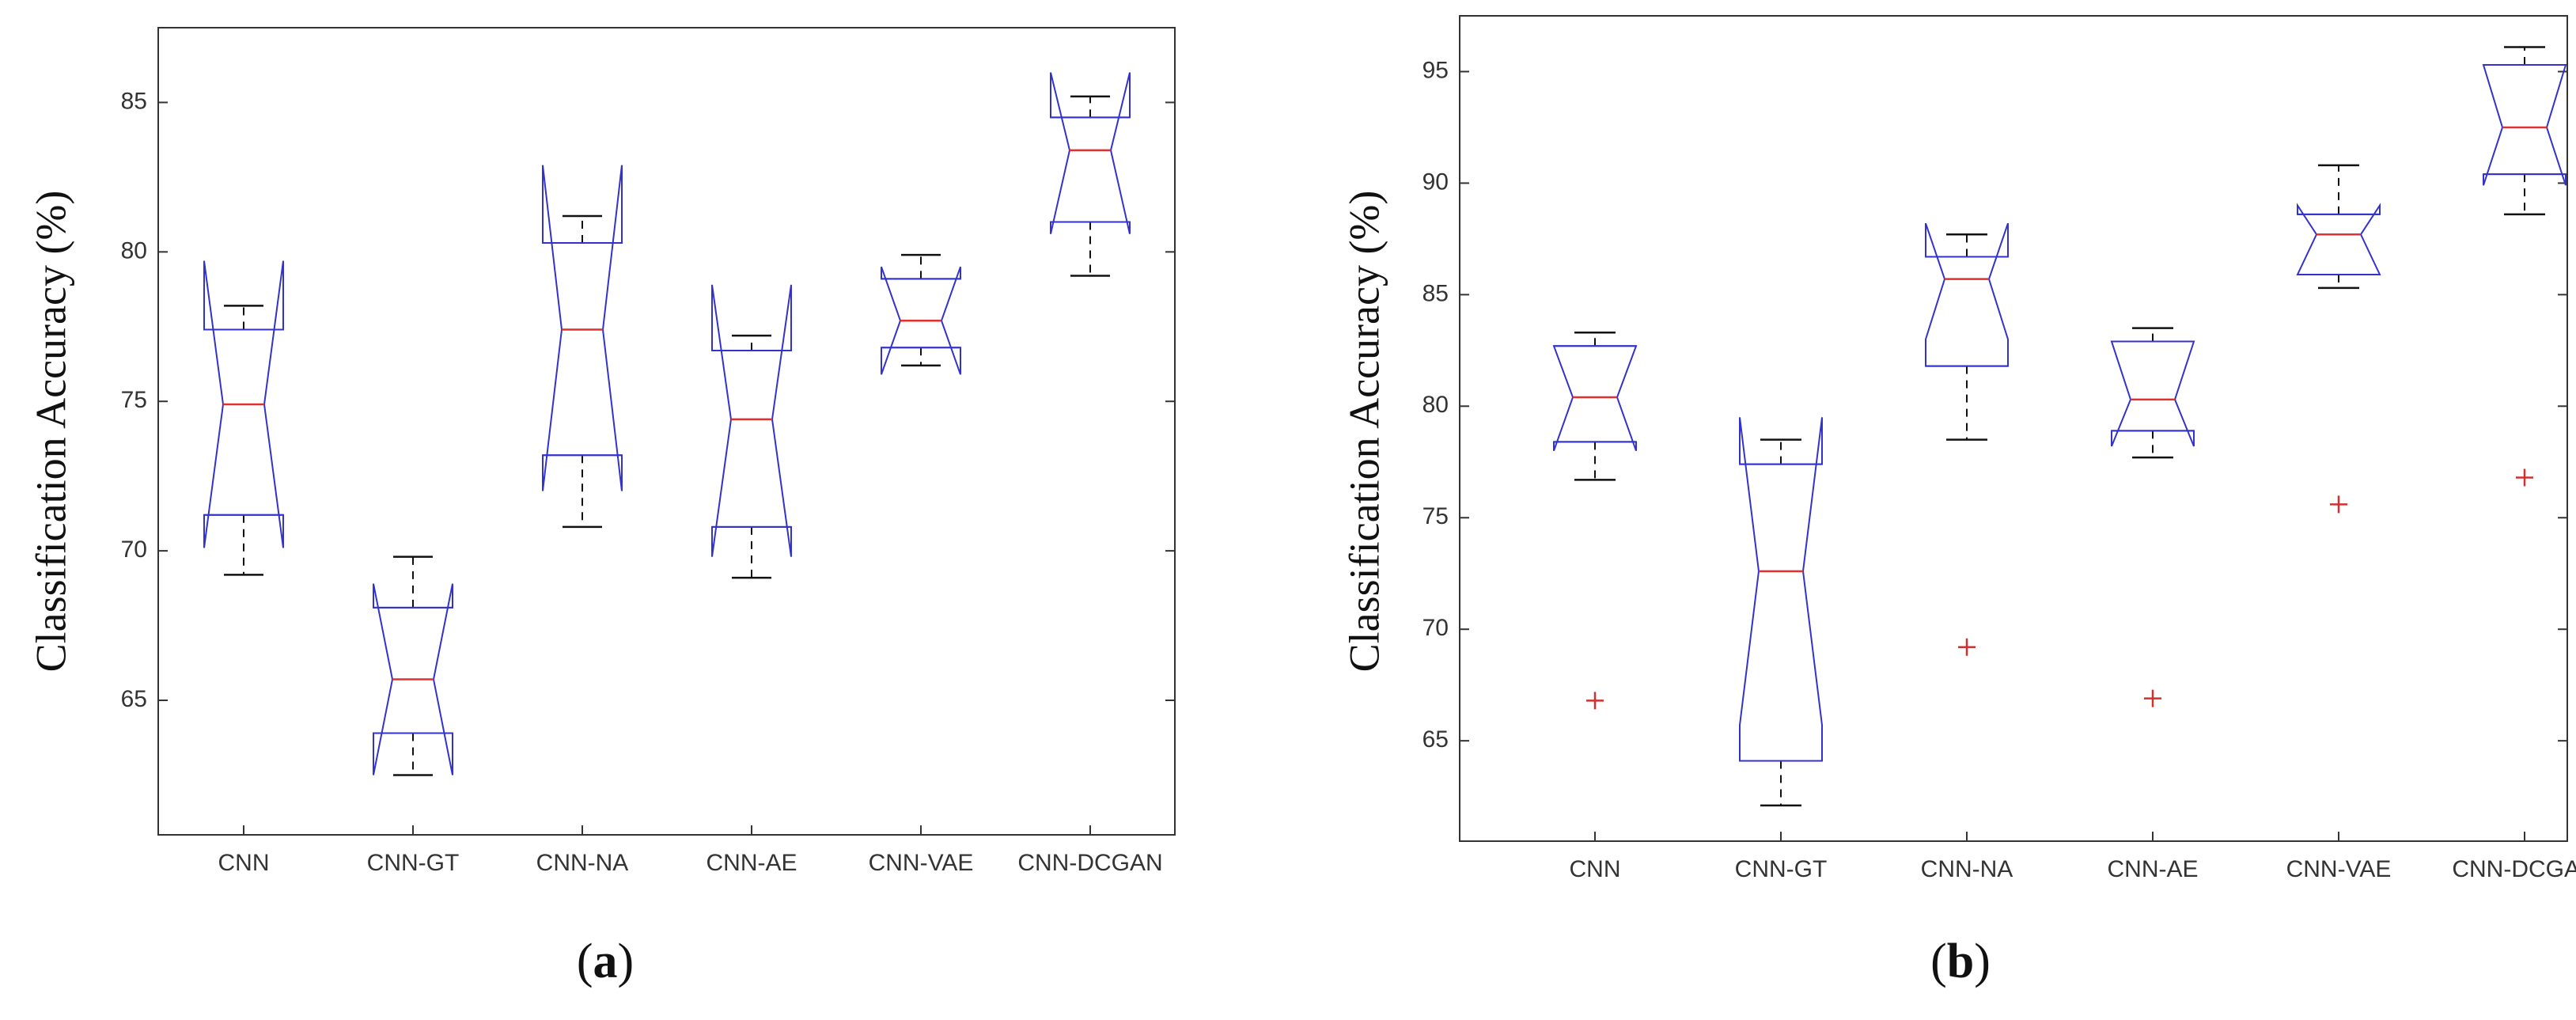 This screenshot has height=1020, width=2576. I want to click on y-tick-label: 95, so click(1435, 70).